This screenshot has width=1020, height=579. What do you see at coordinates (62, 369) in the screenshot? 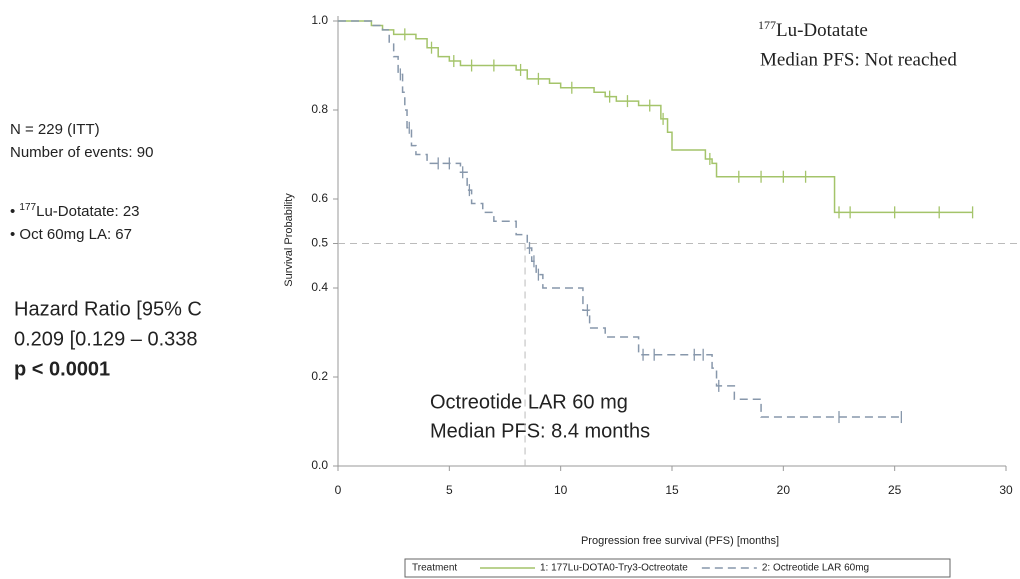
I see `side-note: p < 0.0001` at bounding box center [62, 369].